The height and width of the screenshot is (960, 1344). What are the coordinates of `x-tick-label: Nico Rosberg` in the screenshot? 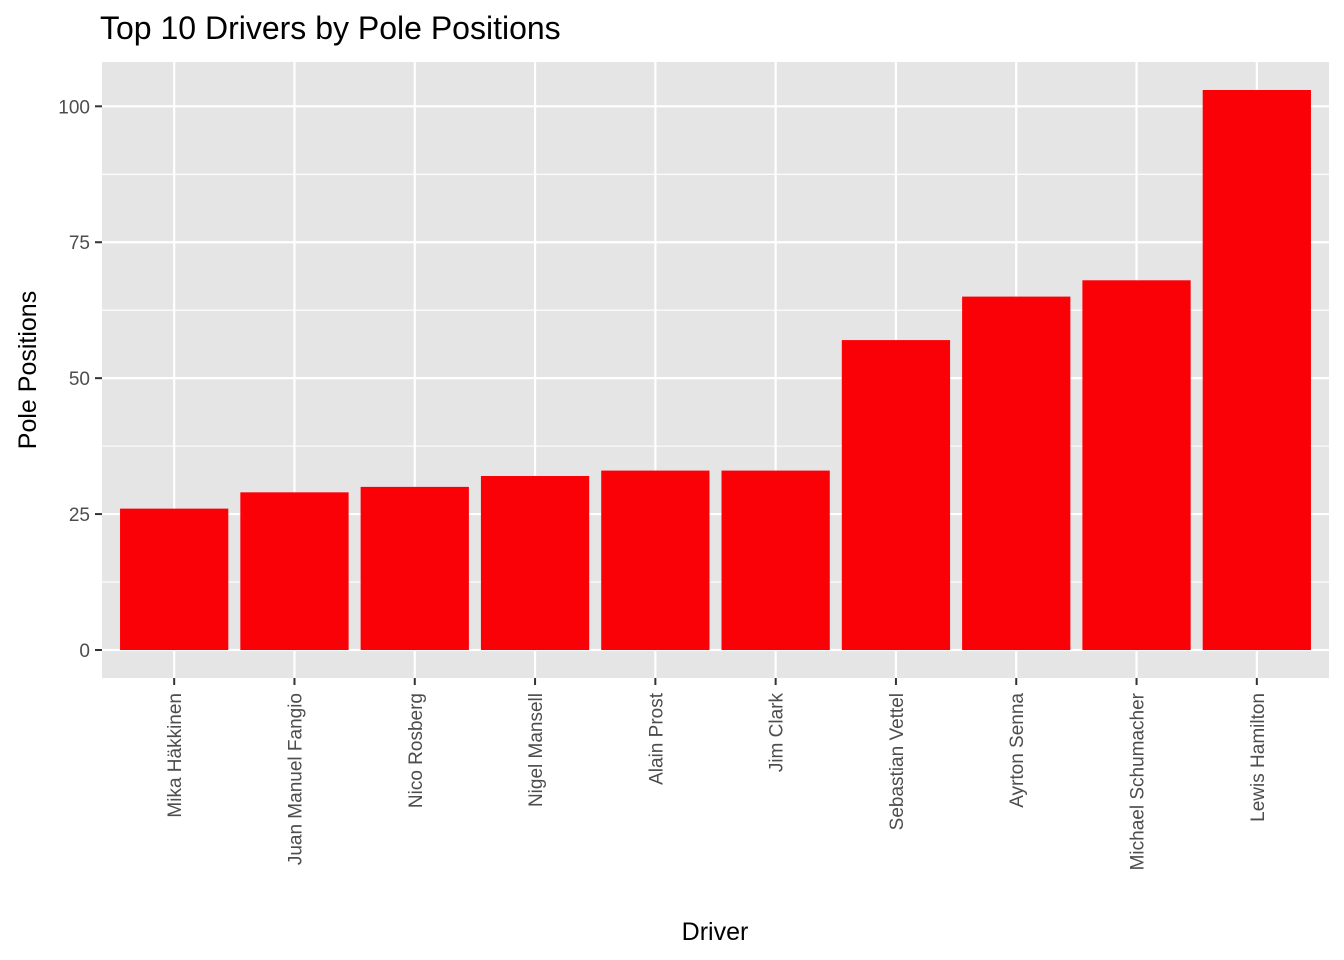 It's located at (416, 750).